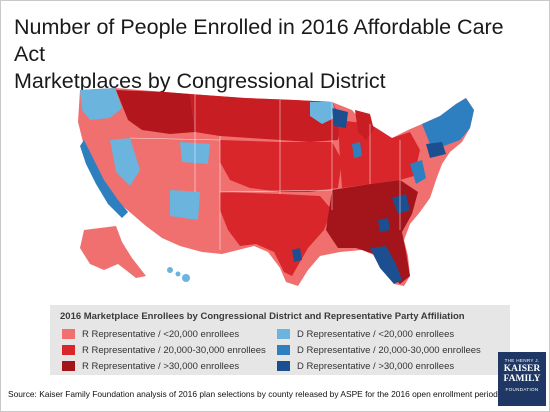 The width and height of the screenshot is (550, 412). What do you see at coordinates (276, 234) in the screenshot?
I see `map-texas` at bounding box center [276, 234].